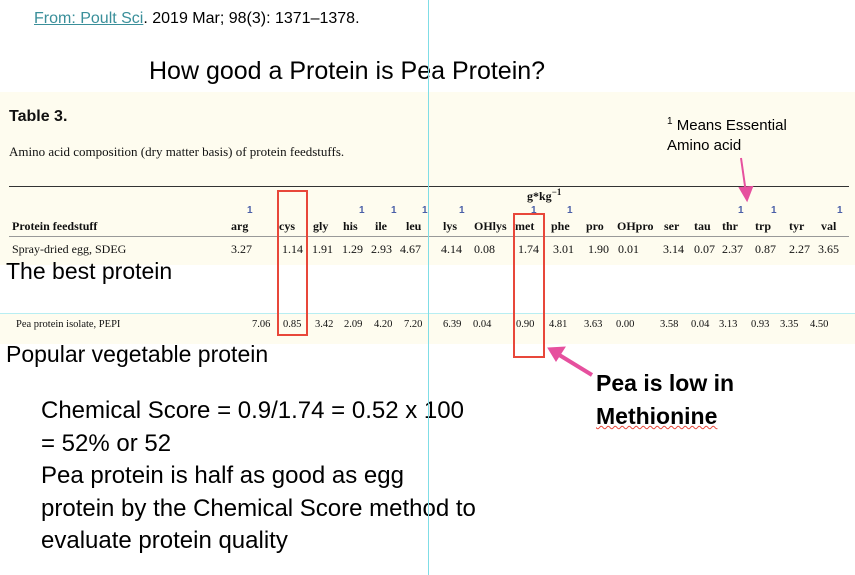 This screenshot has height=575, width=855. What do you see at coordinates (292, 324) in the screenshot?
I see `table-cell-cys: 0.85` at bounding box center [292, 324].